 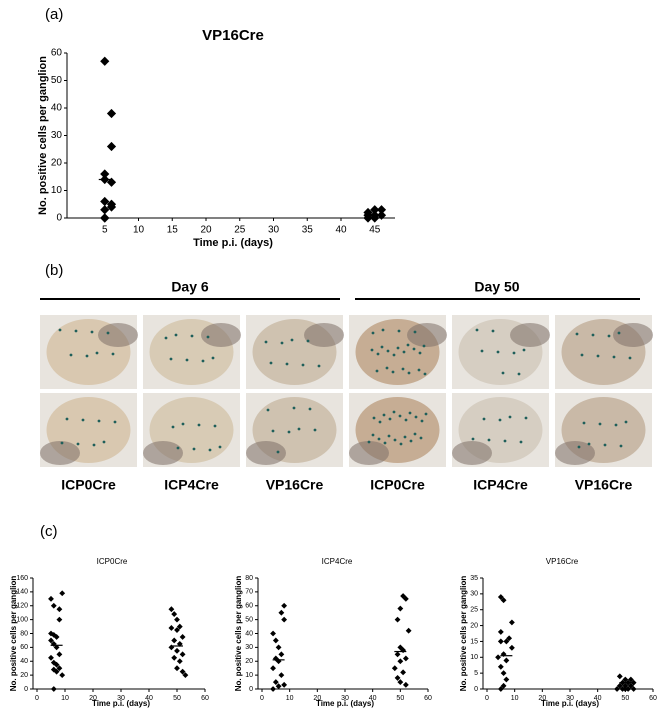 What do you see at coordinates (249, 578) in the screenshot?
I see `y-tick-label: 80` at bounding box center [249, 578].